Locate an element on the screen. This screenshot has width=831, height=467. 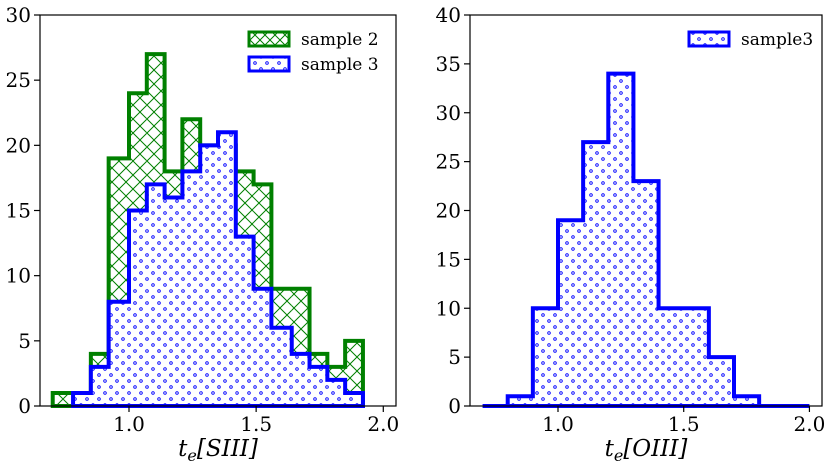
x-axis-label-right: te[OIII] is located at coordinates (646, 450).